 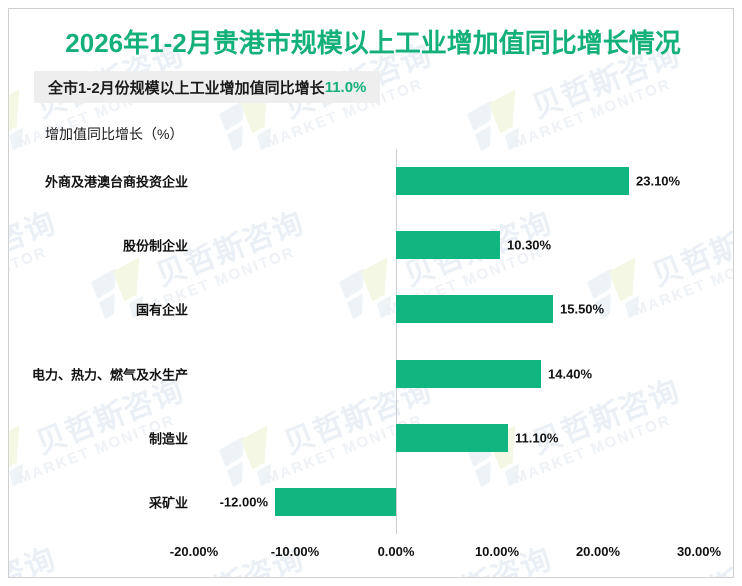 What do you see at coordinates (537, 438) in the screenshot?
I see `bar-value-label: 11.10%` at bounding box center [537, 438].